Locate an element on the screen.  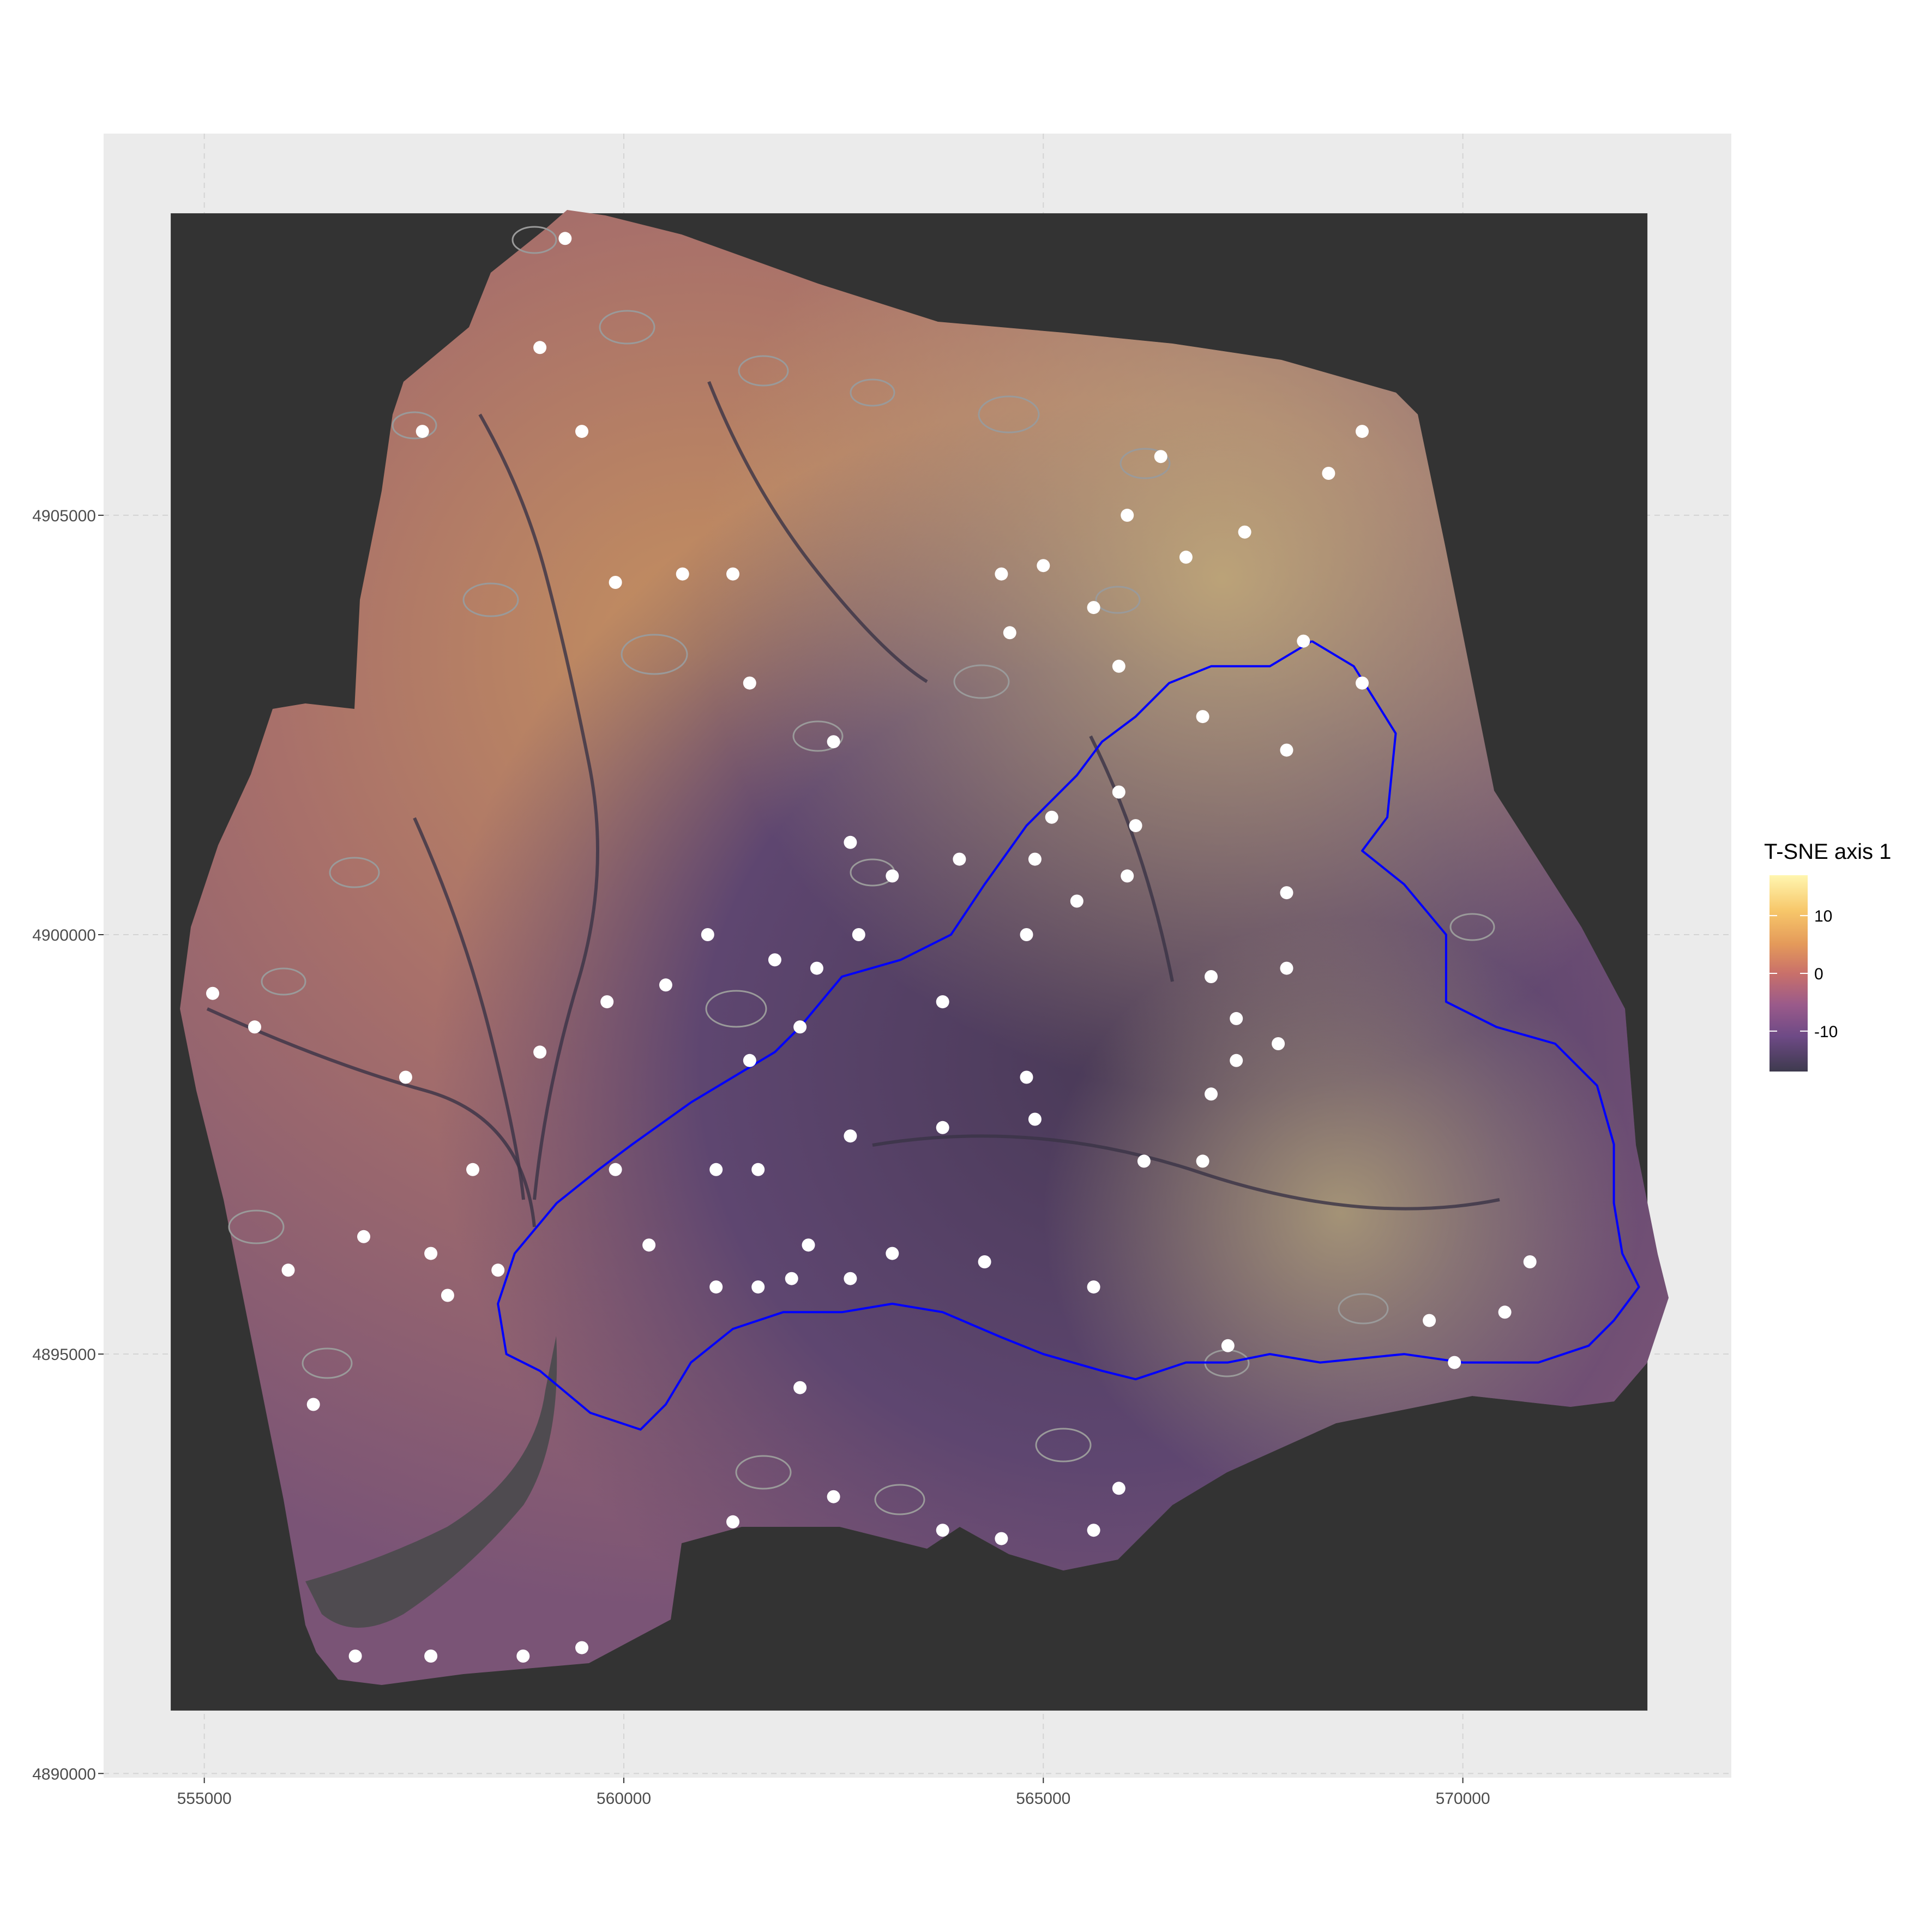
y-tick-label: 4900000 is located at coordinates (64, 935).